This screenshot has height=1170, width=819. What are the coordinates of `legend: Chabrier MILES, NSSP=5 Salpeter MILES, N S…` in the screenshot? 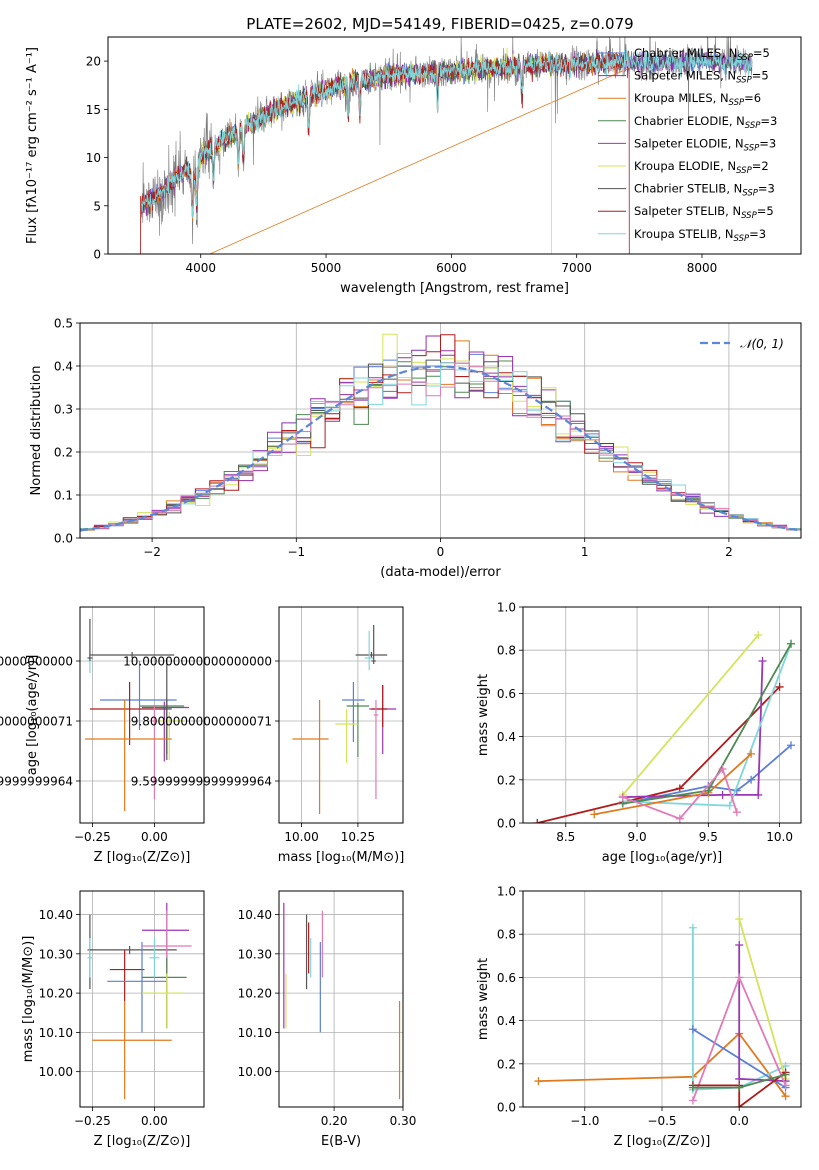 It's located at (687, 145).